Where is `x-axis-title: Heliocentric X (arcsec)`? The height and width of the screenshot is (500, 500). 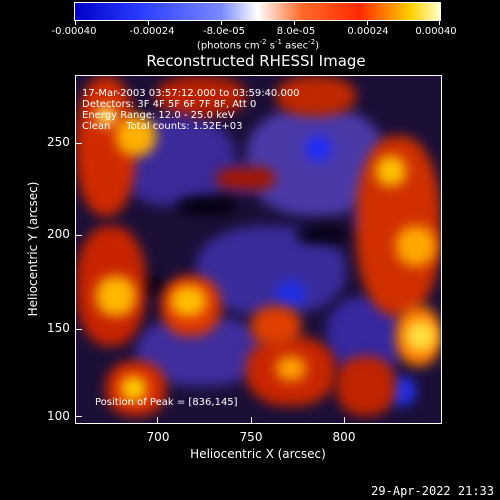
x-axis-title: Heliocentric X (arcsec) is located at coordinates (258, 454).